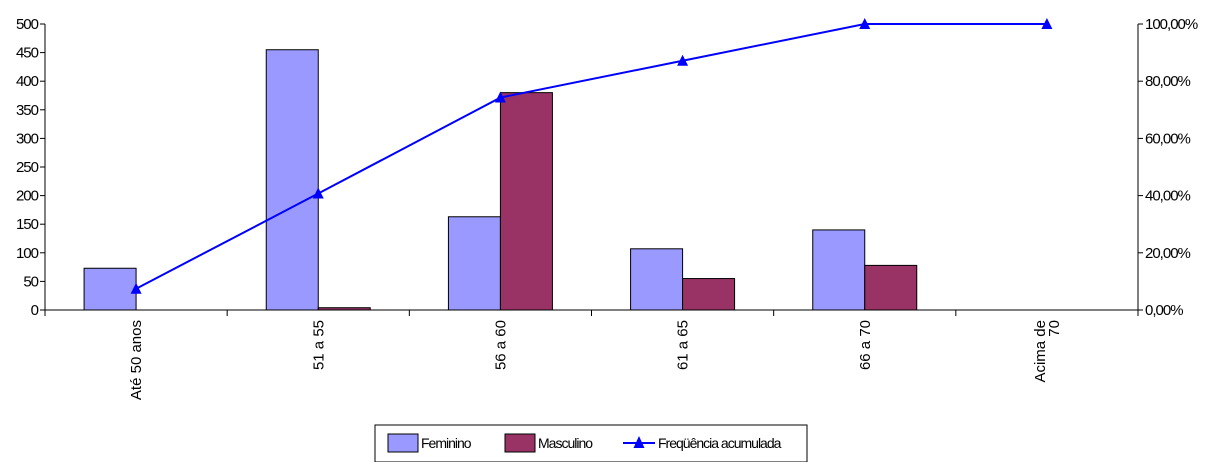  Describe the element at coordinates (27, 224) in the screenshot. I see `left-tick-label: 150` at that location.